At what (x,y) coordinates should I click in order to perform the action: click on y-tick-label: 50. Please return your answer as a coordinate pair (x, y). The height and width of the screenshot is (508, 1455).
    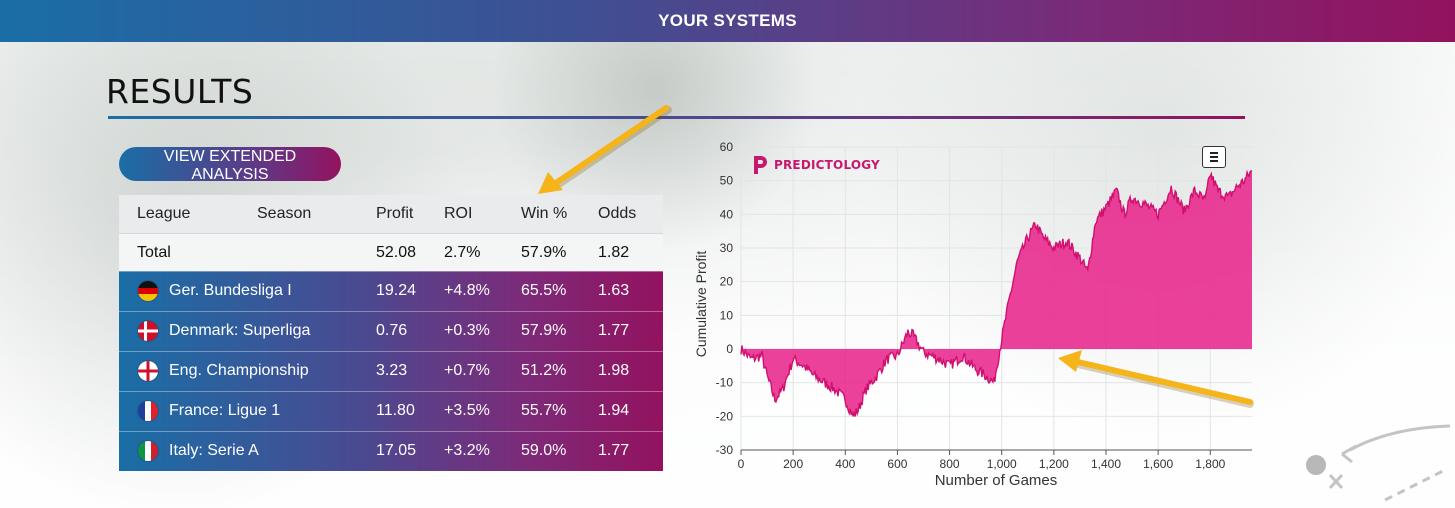
    Looking at the image, I should click on (727, 181).